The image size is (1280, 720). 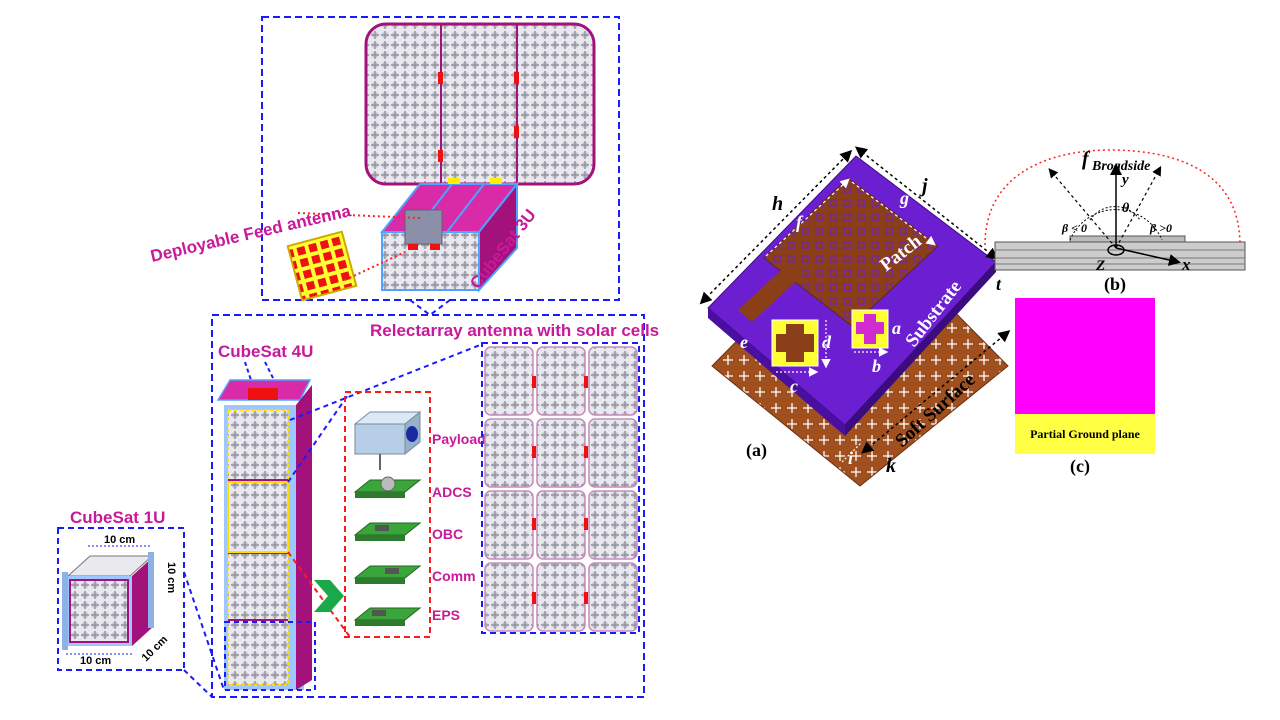 I want to click on ground-plane-label: Partial Ground plane, so click(x=1085, y=434).